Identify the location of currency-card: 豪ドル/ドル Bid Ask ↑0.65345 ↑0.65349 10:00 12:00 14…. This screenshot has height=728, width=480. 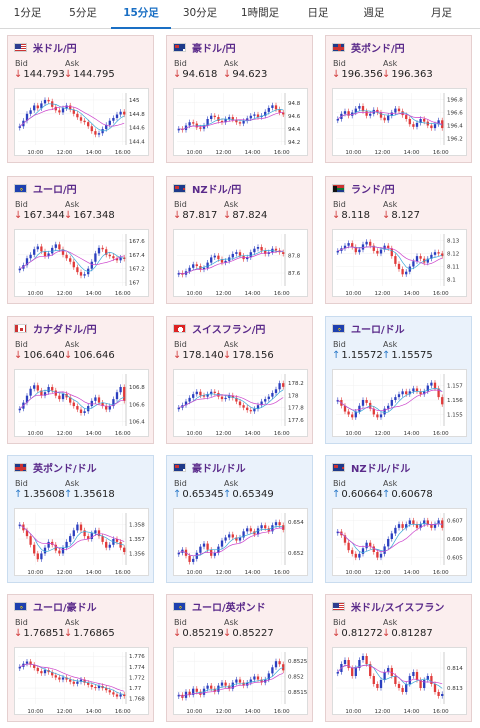
(239, 519).